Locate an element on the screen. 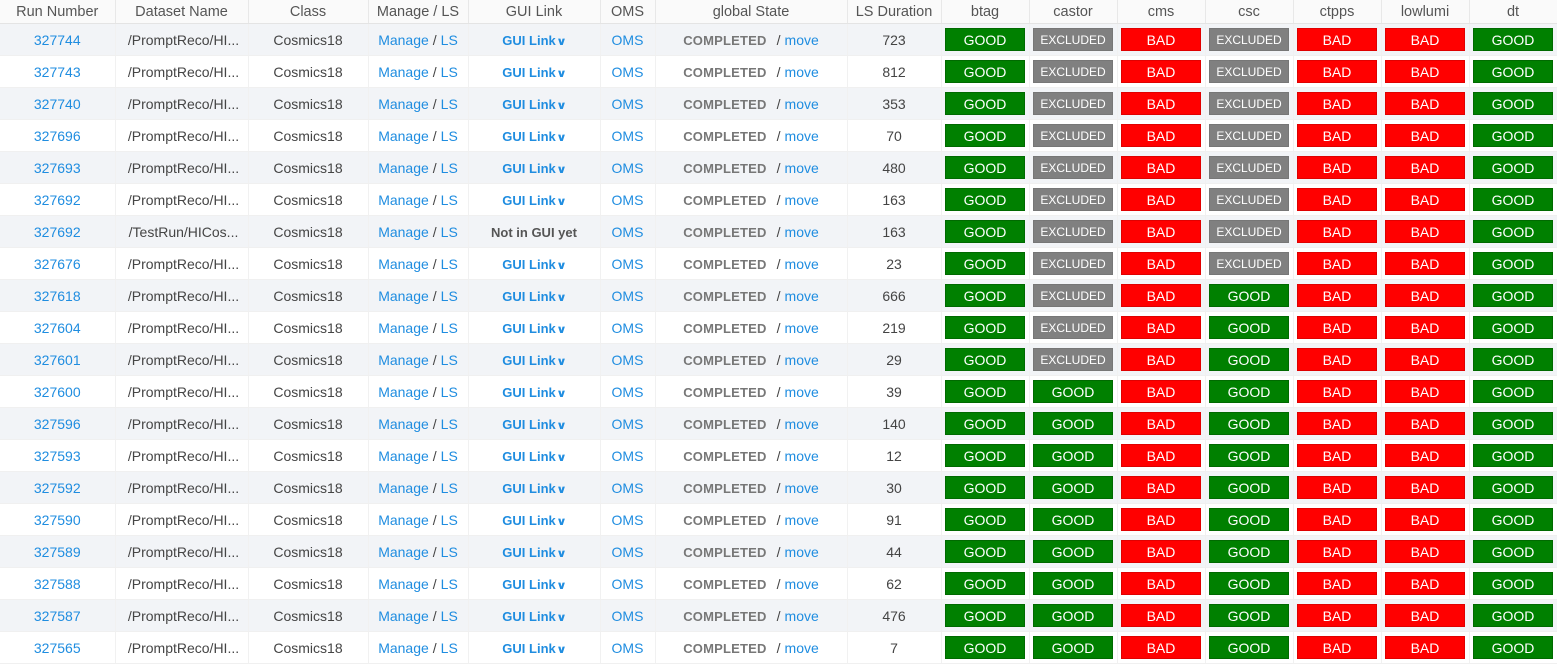 The height and width of the screenshot is (665, 1557). run-number-link: 327596 is located at coordinates (57, 423).